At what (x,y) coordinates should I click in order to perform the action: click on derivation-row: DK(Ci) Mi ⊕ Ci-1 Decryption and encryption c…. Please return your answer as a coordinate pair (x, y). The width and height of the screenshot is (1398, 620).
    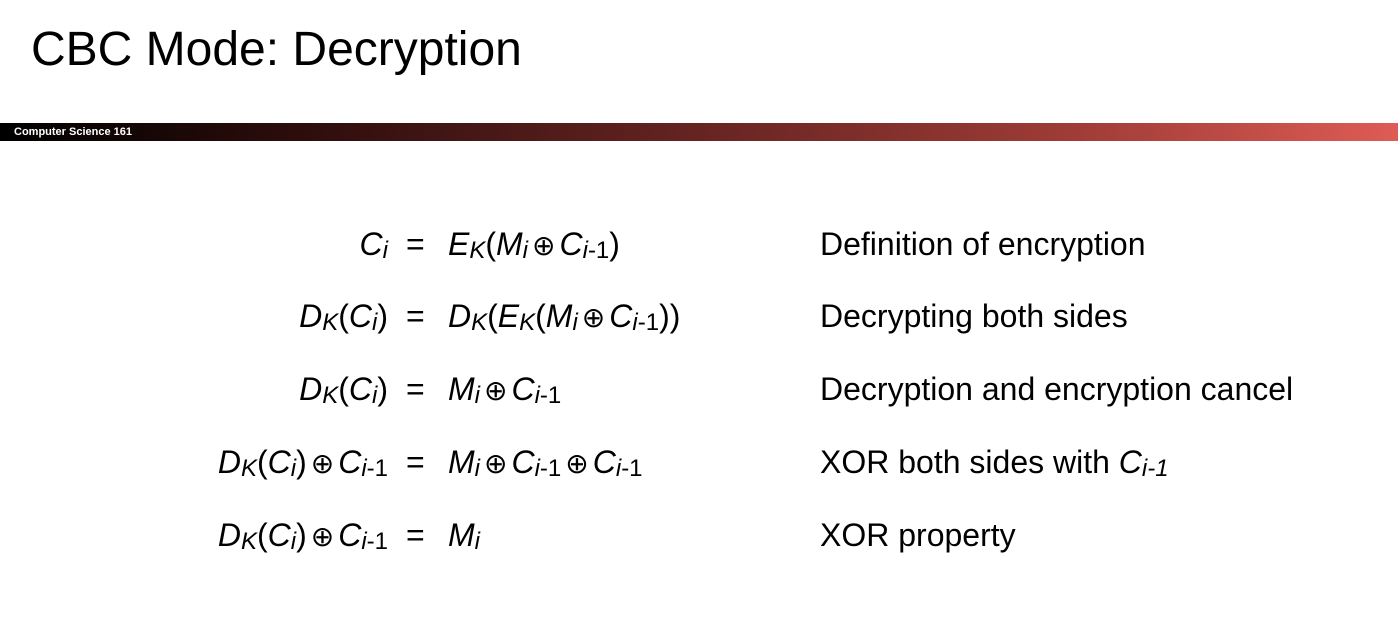
    Looking at the image, I should click on (699, 389).